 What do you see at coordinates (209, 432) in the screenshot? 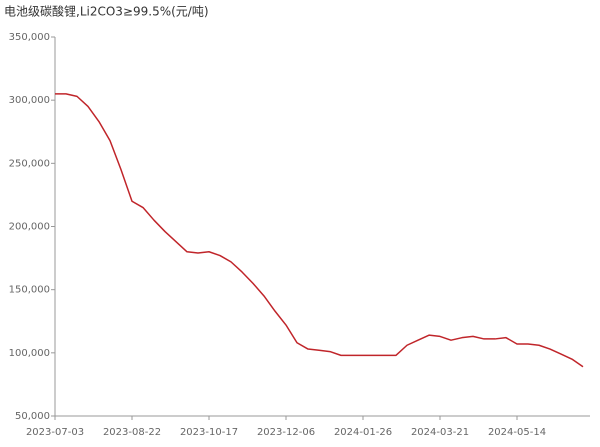
I see `x-tick-label: 2023-10-17` at bounding box center [209, 432].